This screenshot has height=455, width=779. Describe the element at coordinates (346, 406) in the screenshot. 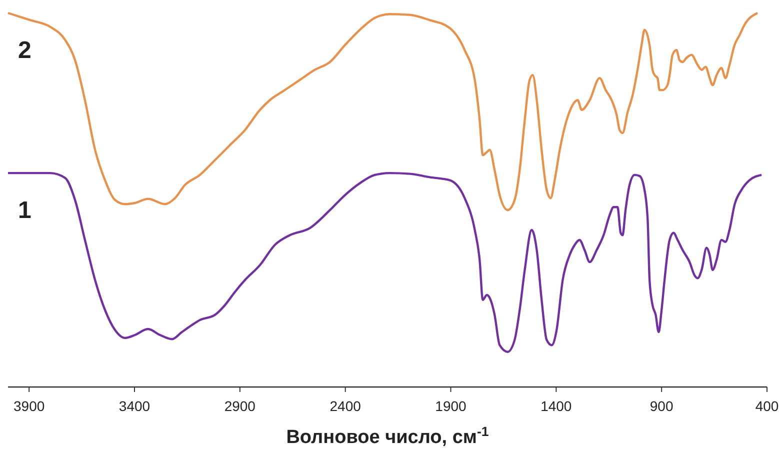

I see `x-tick-label: 2400` at that location.